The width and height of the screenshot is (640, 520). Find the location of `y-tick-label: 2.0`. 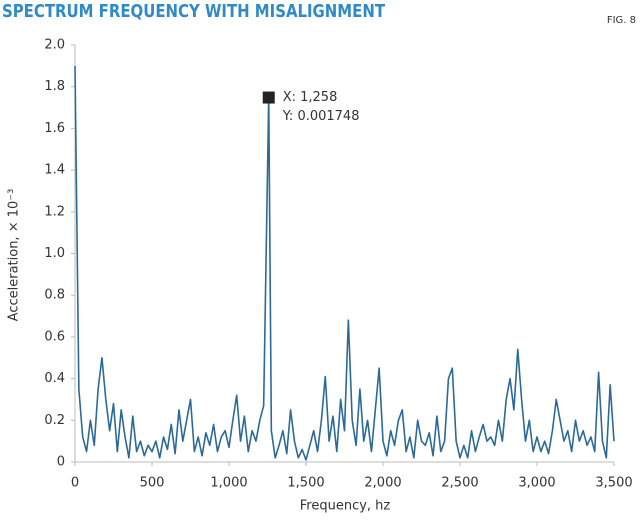

y-tick-label: 2.0 is located at coordinates (54, 45).